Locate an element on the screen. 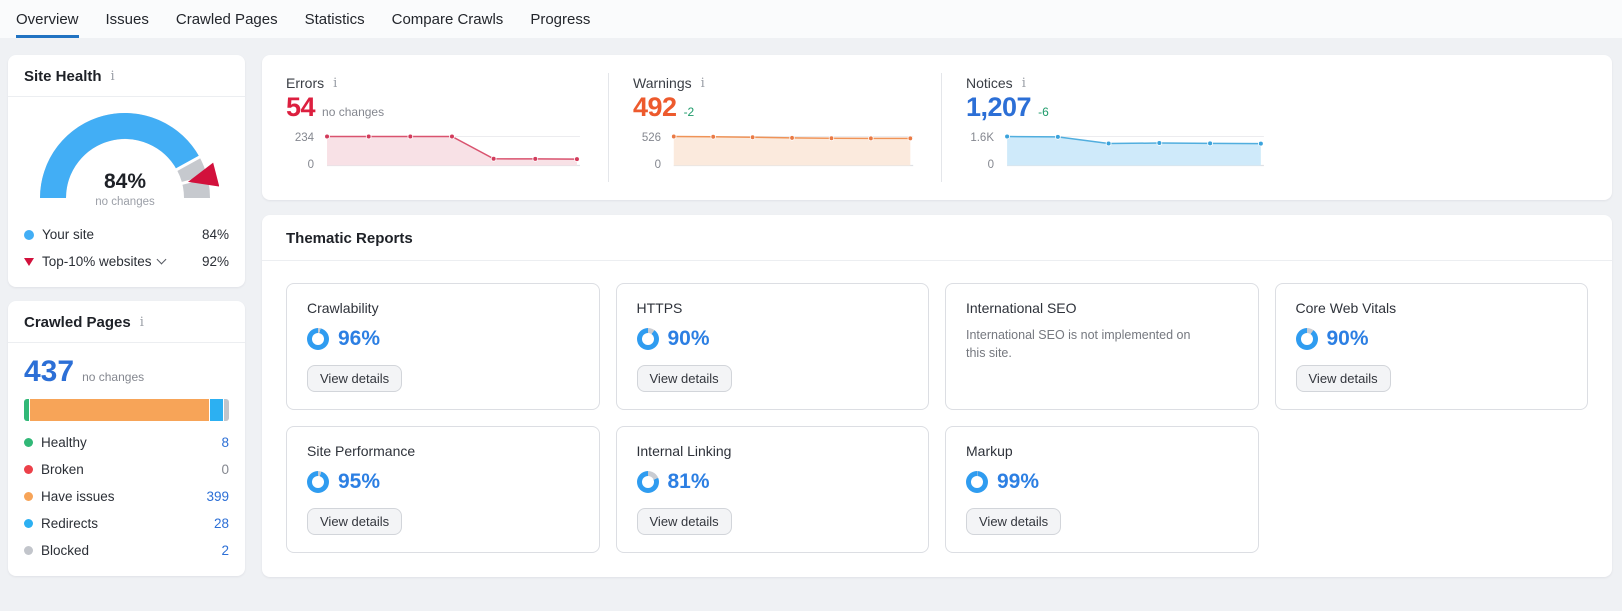 This screenshot has height=611, width=1622. internal-linking-view-details-button: View details is located at coordinates (684, 521).